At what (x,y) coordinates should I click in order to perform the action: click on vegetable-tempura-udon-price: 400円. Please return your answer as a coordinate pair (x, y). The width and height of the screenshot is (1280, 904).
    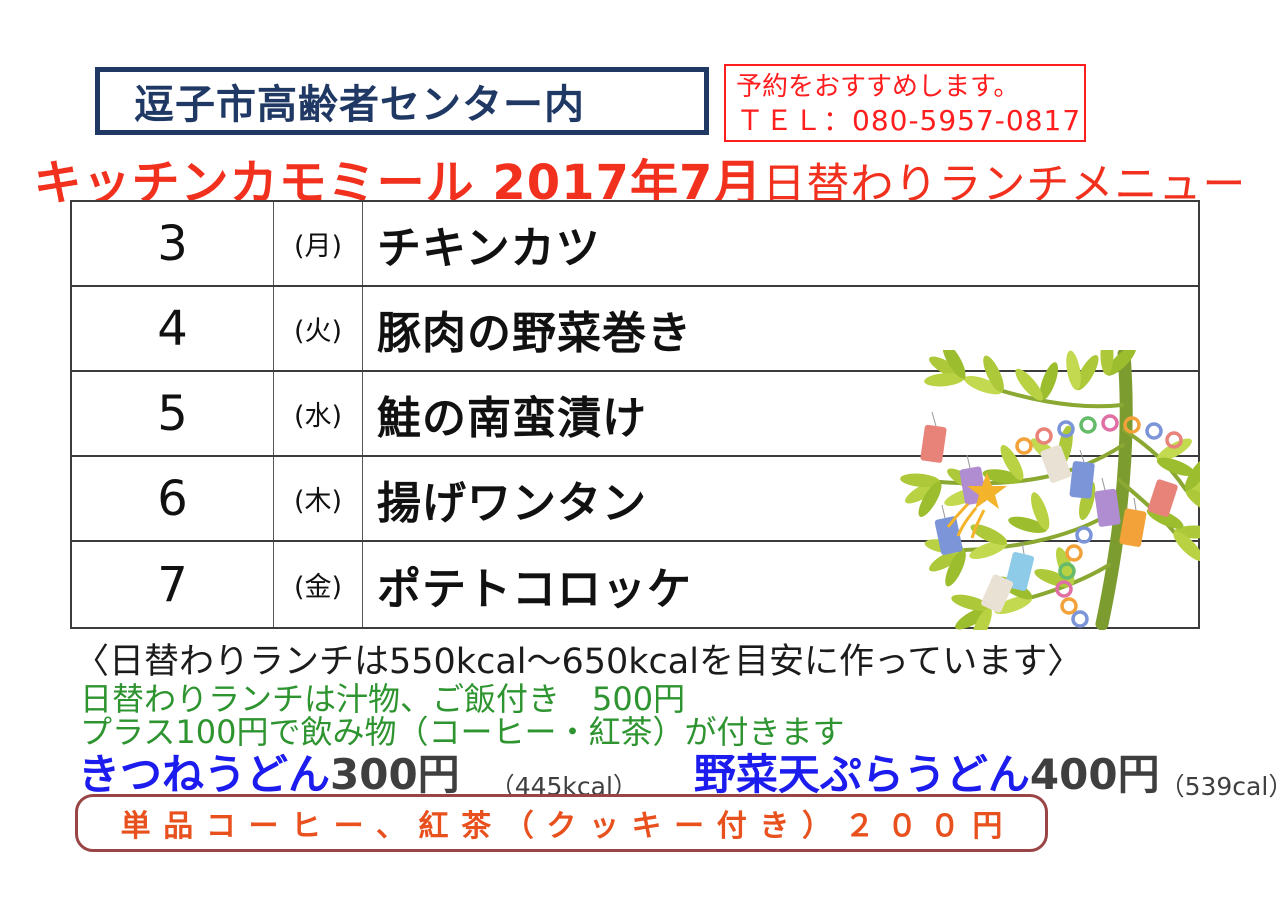
    Looking at the image, I should click on (1094, 774).